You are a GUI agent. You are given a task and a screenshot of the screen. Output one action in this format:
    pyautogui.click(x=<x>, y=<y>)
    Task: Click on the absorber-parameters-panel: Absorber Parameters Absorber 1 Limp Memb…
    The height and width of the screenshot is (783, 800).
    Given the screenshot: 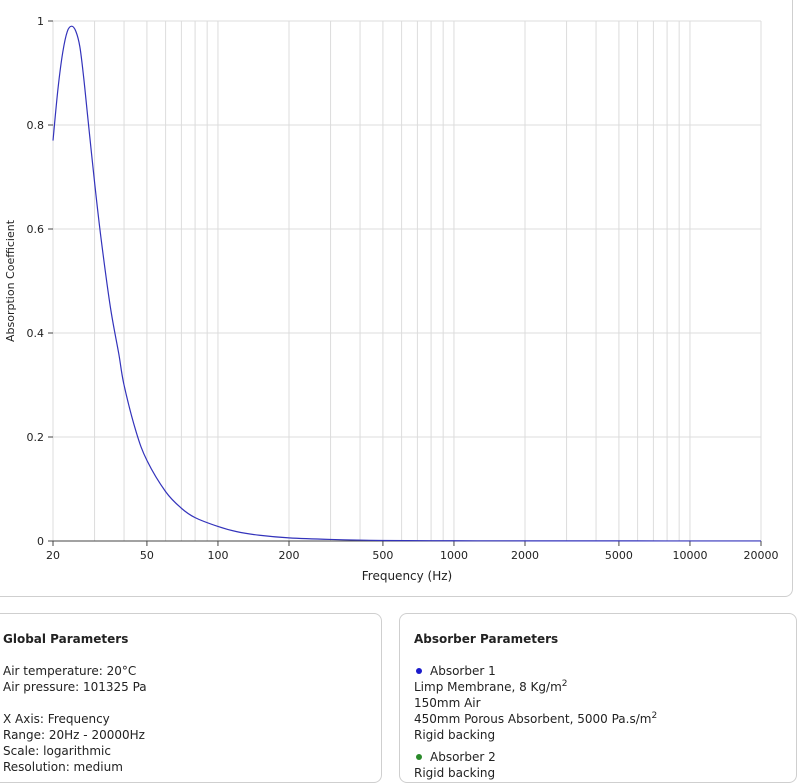 What is the action you would take?
    pyautogui.click(x=598, y=698)
    